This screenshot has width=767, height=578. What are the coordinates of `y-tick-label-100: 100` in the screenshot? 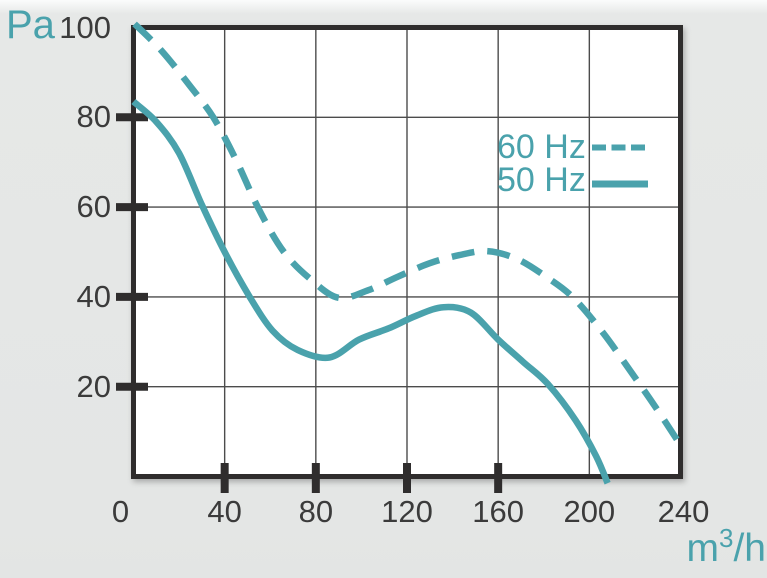 It's located at (85, 27).